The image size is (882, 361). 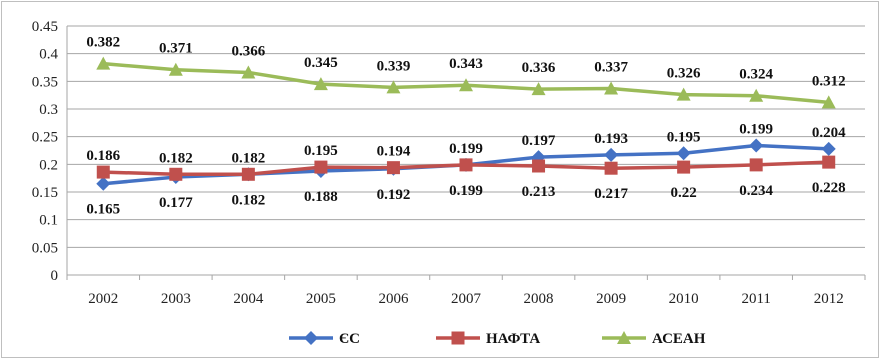 I want to click on data-label-series-0: 0.199, so click(x=466, y=191).